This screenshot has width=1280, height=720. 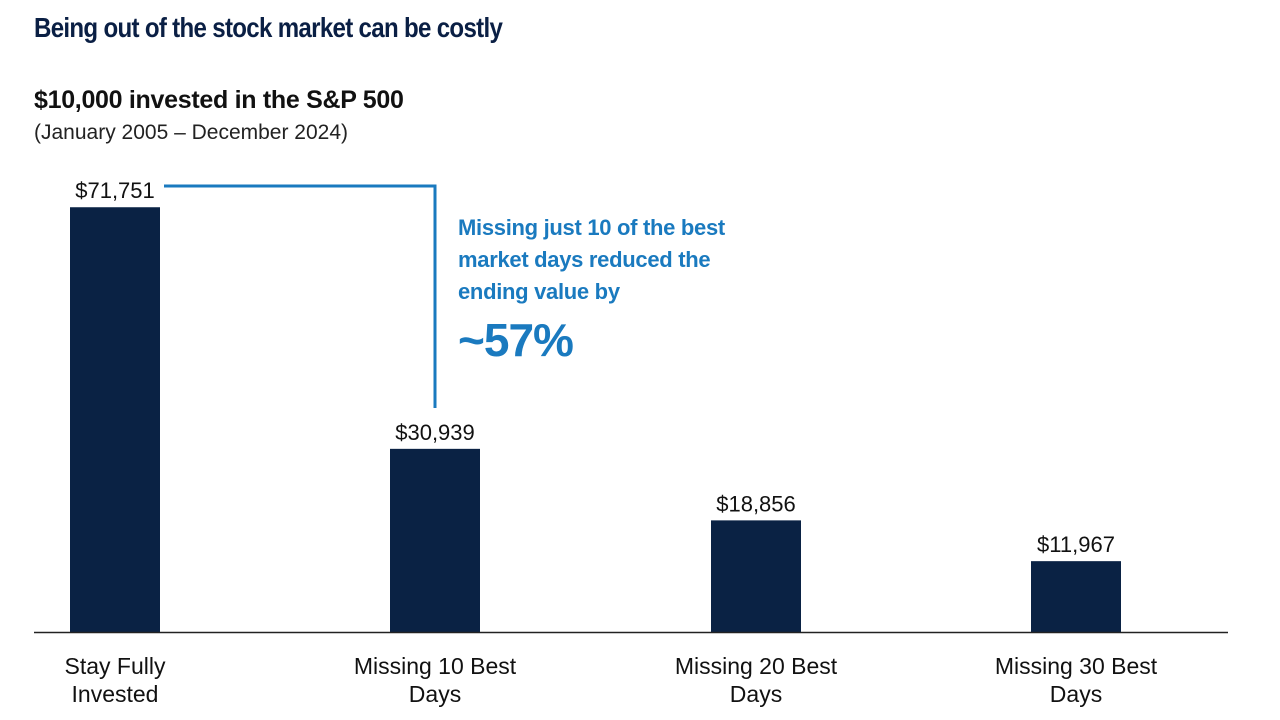 What do you see at coordinates (115, 190) in the screenshot?
I see `bar-value-label: $71,751` at bounding box center [115, 190].